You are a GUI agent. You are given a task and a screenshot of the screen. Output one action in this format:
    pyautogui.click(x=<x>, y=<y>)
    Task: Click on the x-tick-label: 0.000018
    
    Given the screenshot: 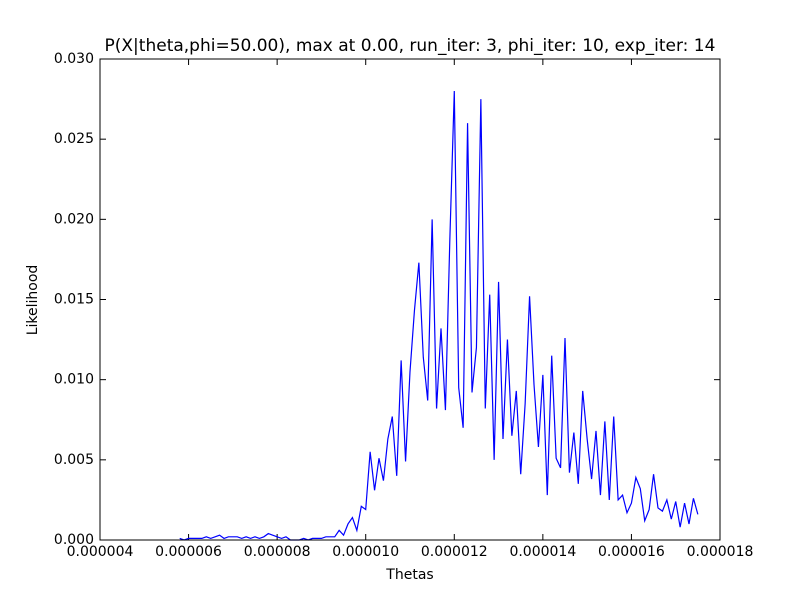 What is the action you would take?
    pyautogui.click(x=720, y=552)
    